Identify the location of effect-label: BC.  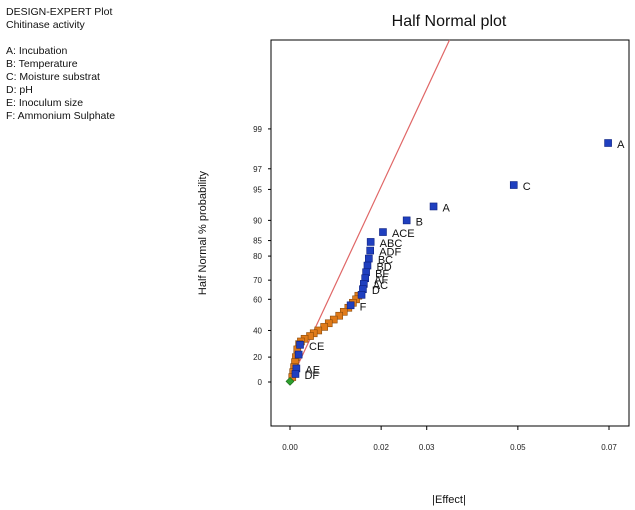
(385, 261).